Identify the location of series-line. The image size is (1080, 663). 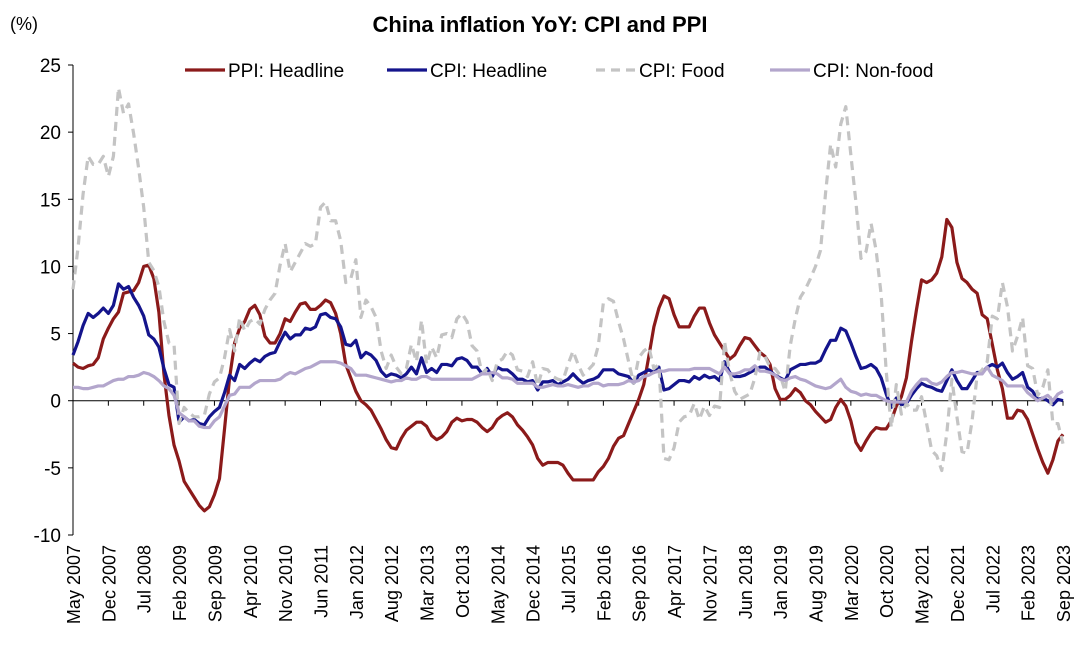
(568, 395).